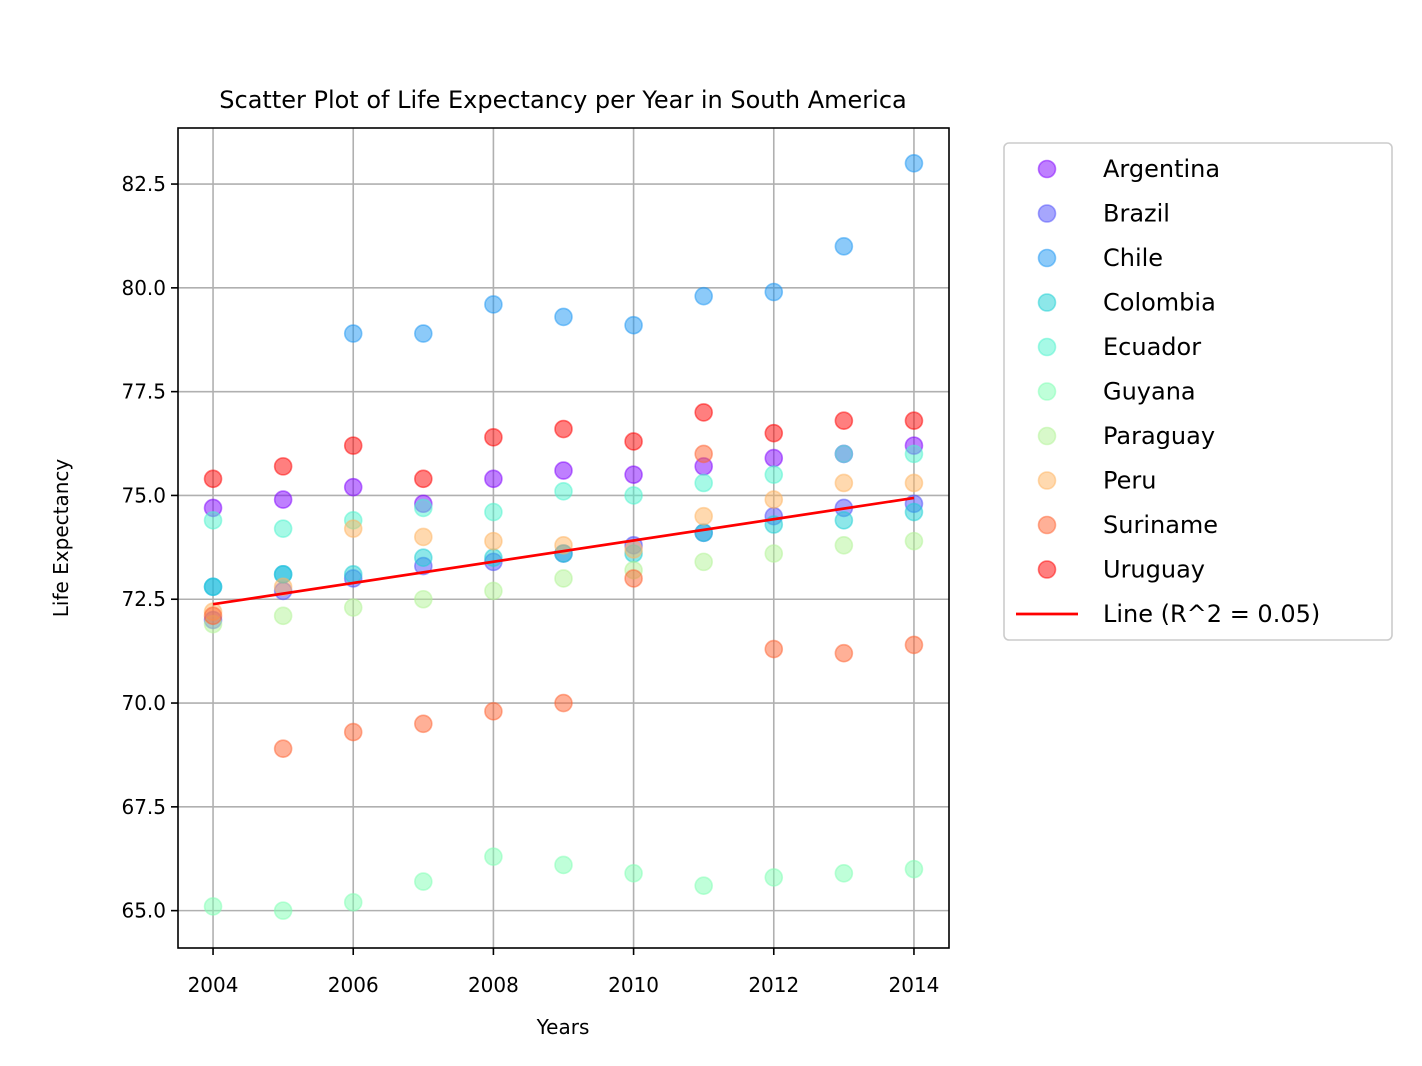 This screenshot has height=1066, width=1422. I want to click on legend-label: Line (R^2 = 0.05), so click(1211, 614).